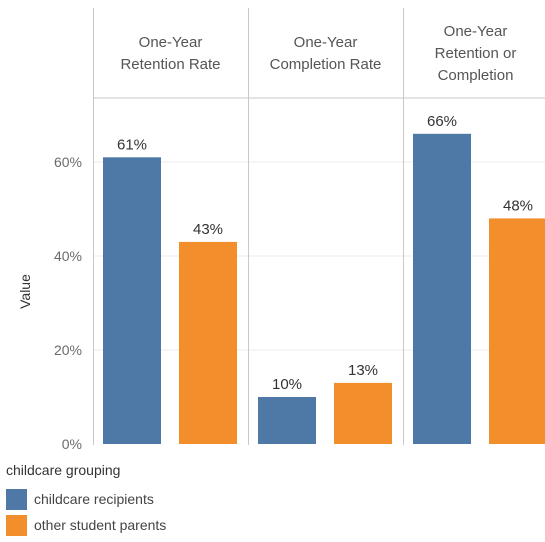  Describe the element at coordinates (25, 291) in the screenshot. I see `y-axis-label: Value` at that location.